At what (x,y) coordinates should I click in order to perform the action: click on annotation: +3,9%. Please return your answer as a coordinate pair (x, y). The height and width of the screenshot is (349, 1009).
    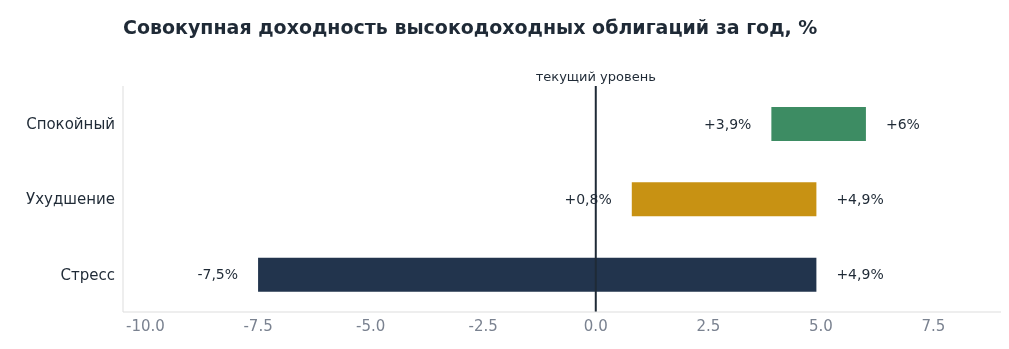
    Looking at the image, I should click on (728, 123).